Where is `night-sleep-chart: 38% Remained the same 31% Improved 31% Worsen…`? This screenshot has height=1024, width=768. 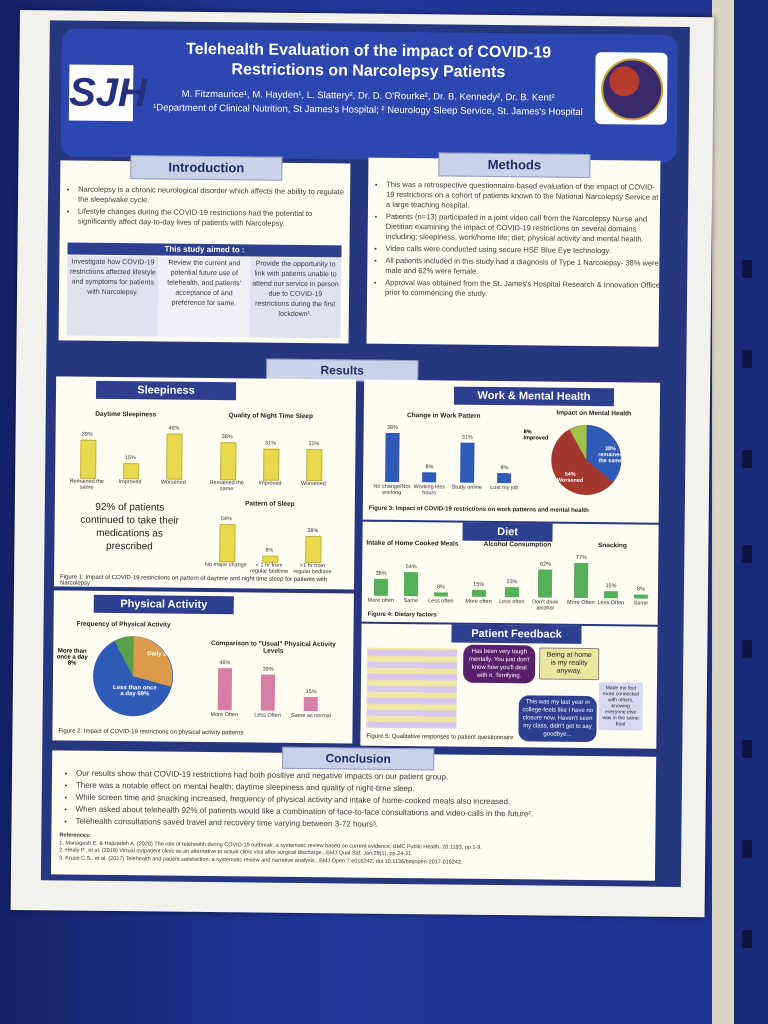
night-sleep-chart: 38% Remained the same 31% Improved 31% Worsen… is located at coordinates (270, 457).